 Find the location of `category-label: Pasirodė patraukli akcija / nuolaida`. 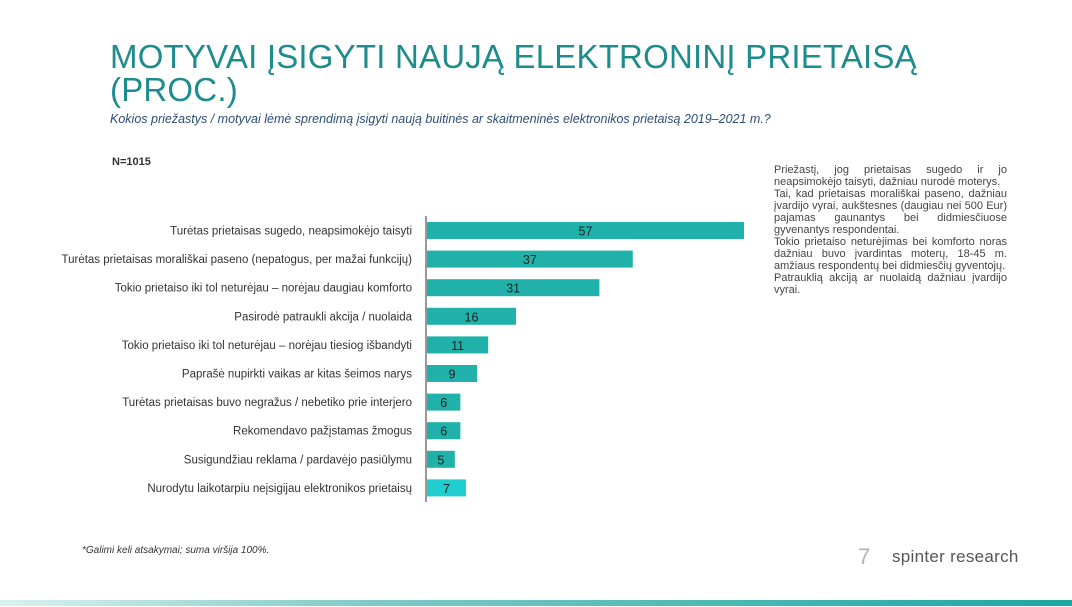

category-label: Pasirodė patraukli akcija / nuolaida is located at coordinates (323, 317).